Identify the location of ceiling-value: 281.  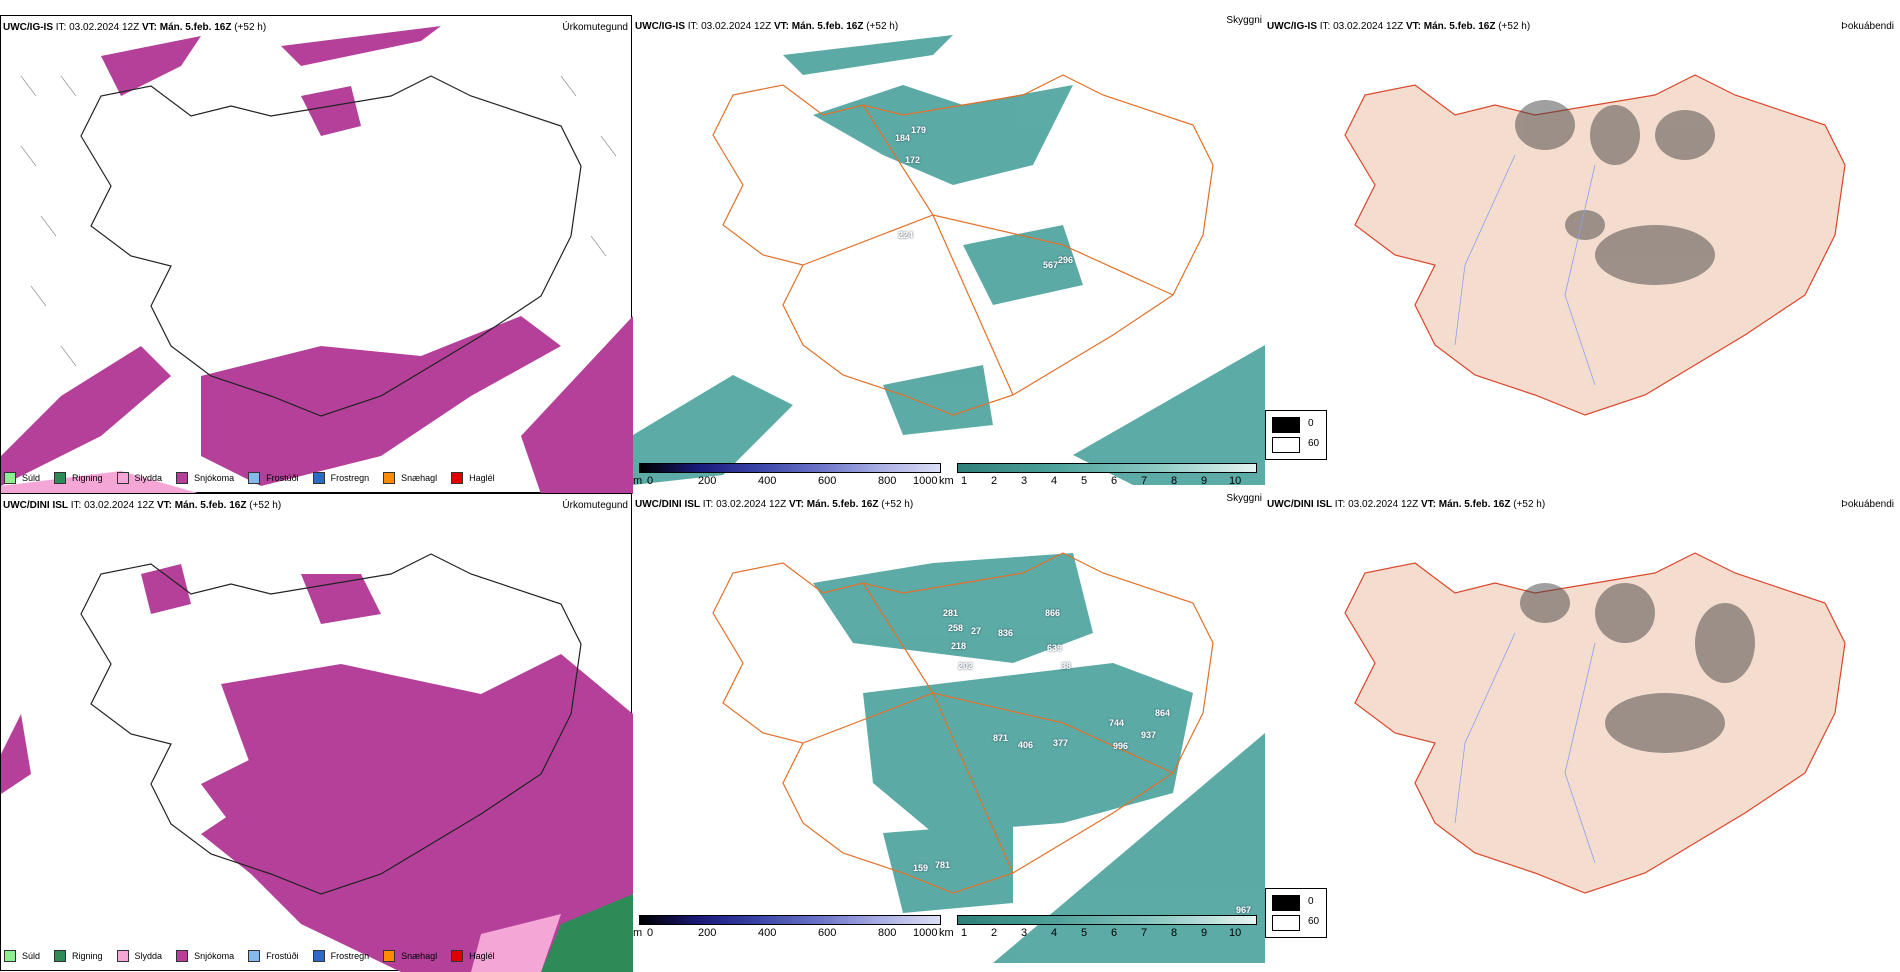
(951, 613).